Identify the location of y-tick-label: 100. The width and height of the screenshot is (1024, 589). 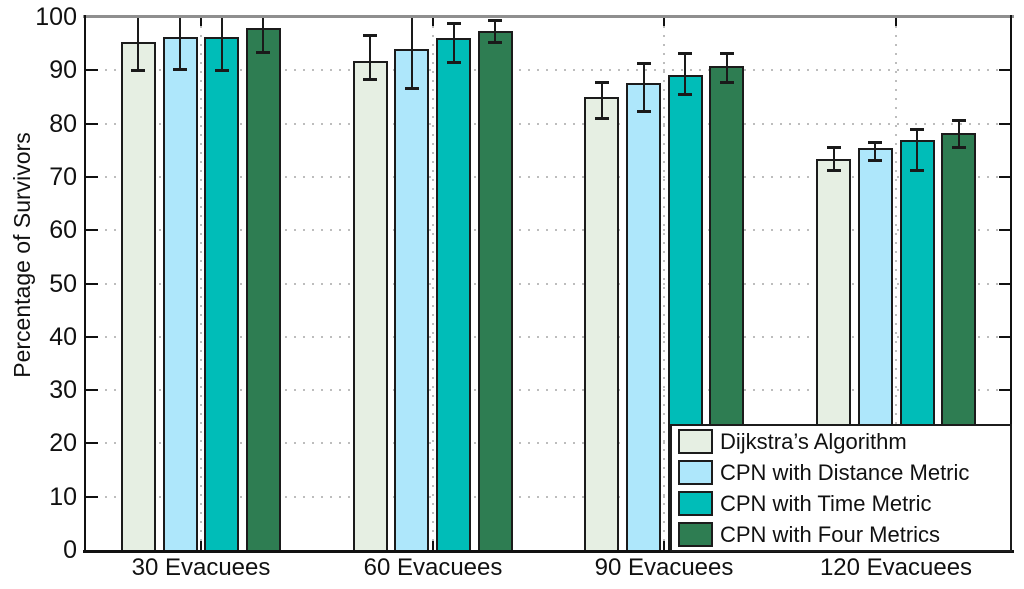
(56, 17).